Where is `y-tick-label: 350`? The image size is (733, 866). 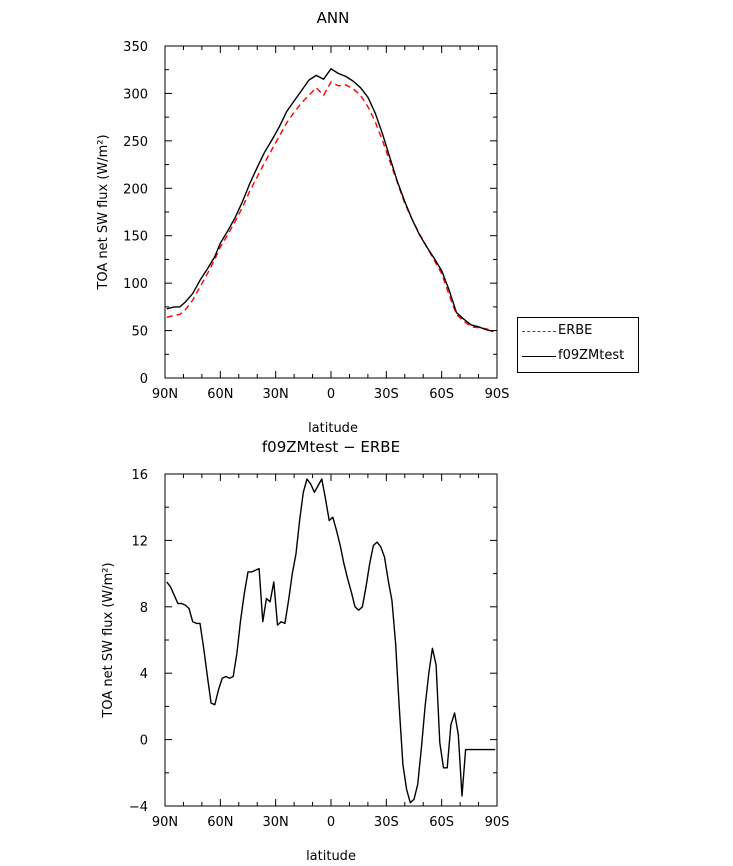
y-tick-label: 350 is located at coordinates (135, 47).